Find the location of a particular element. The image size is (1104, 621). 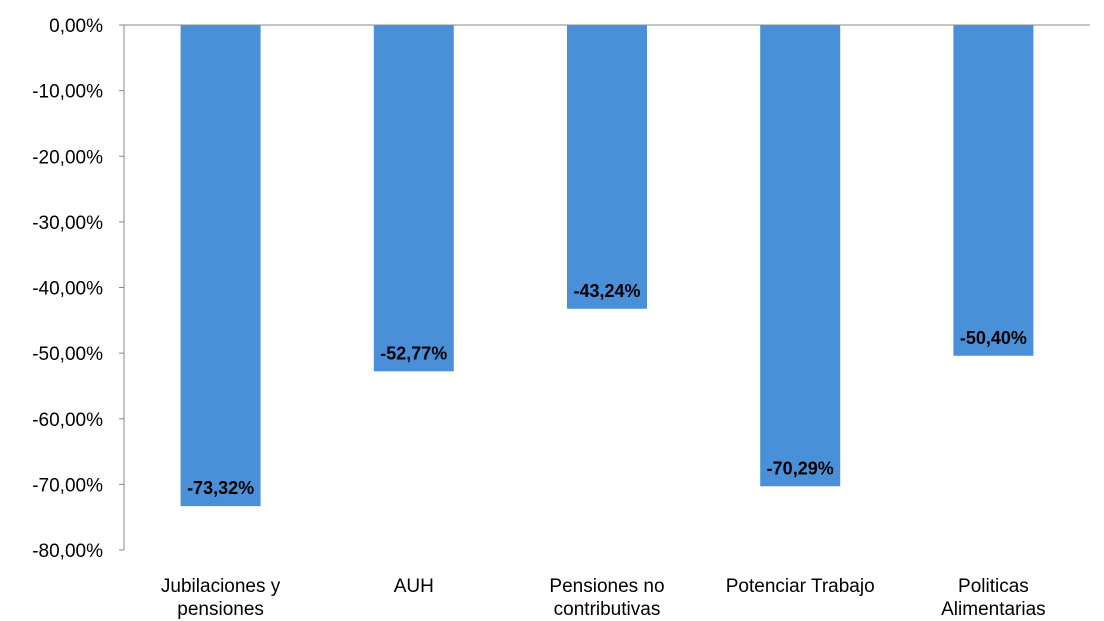

x-tick-label: pensiones is located at coordinates (220, 609).